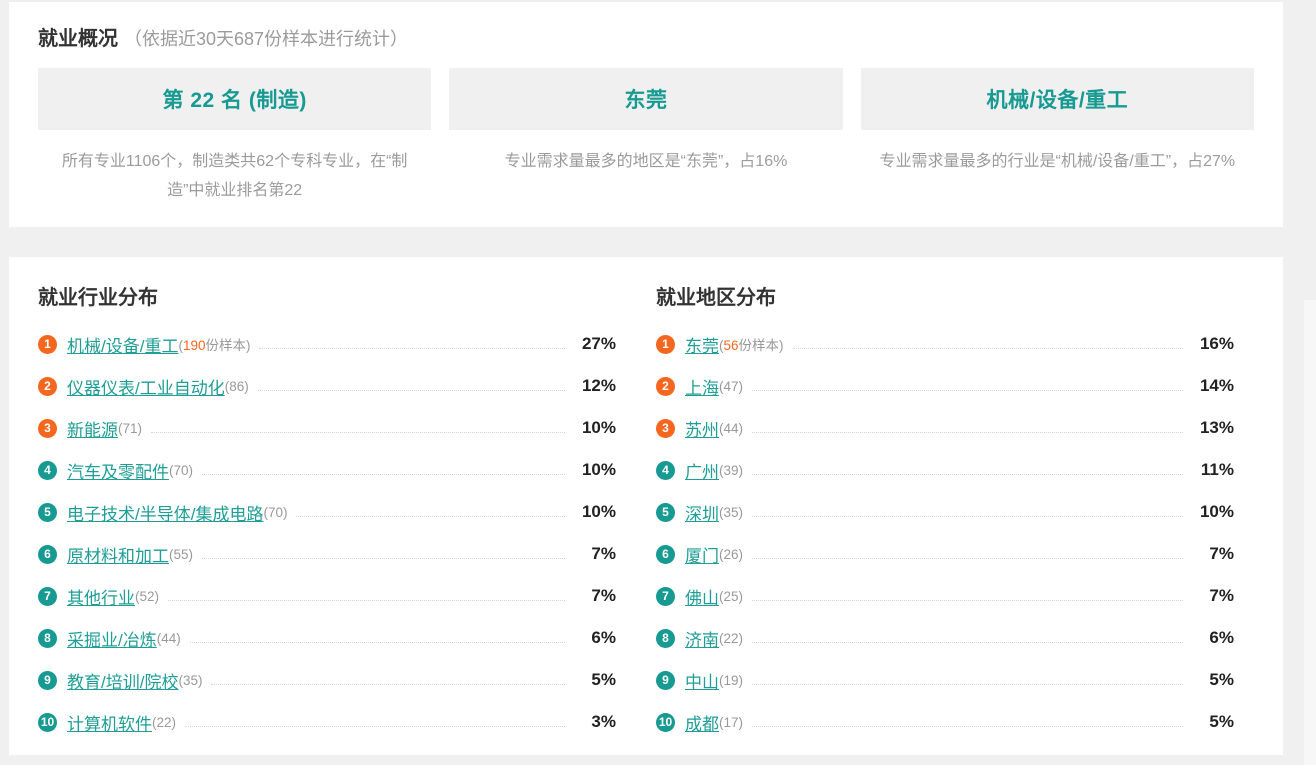 Image resolution: width=1316 pixels, height=765 pixels. What do you see at coordinates (702, 430) in the screenshot?
I see `region-link: 苏州` at bounding box center [702, 430].